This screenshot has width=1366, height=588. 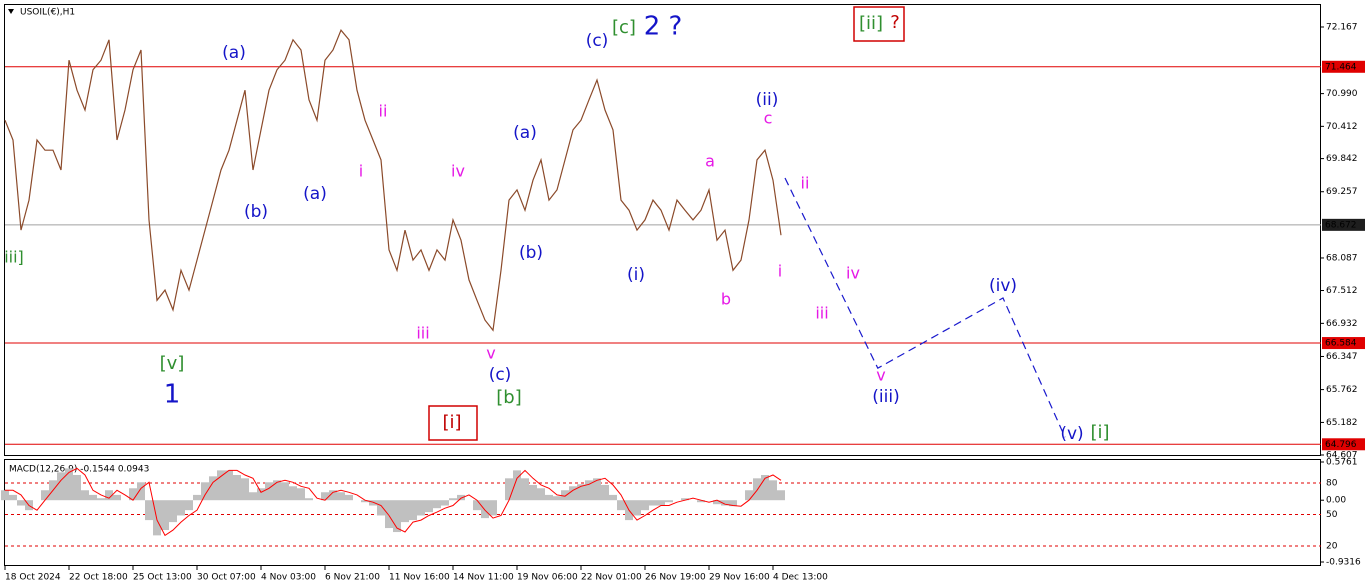 I want to click on x-tick-label: 25 Oct 13:00, so click(x=162, y=578).